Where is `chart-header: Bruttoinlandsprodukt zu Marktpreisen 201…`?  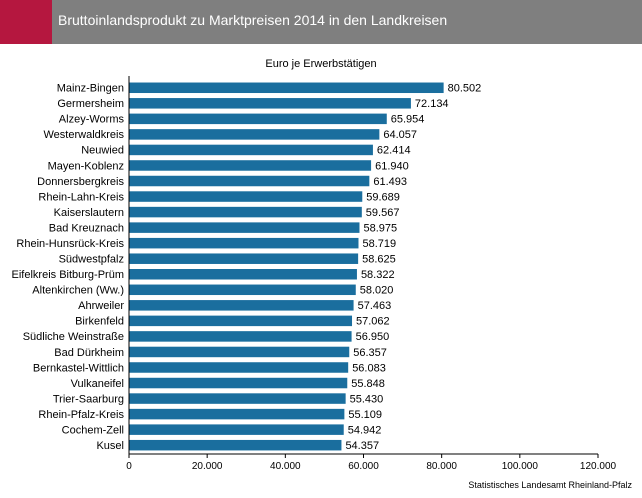
chart-header: Bruttoinlandsprodukt zu Marktpreisen 201… is located at coordinates (321, 22).